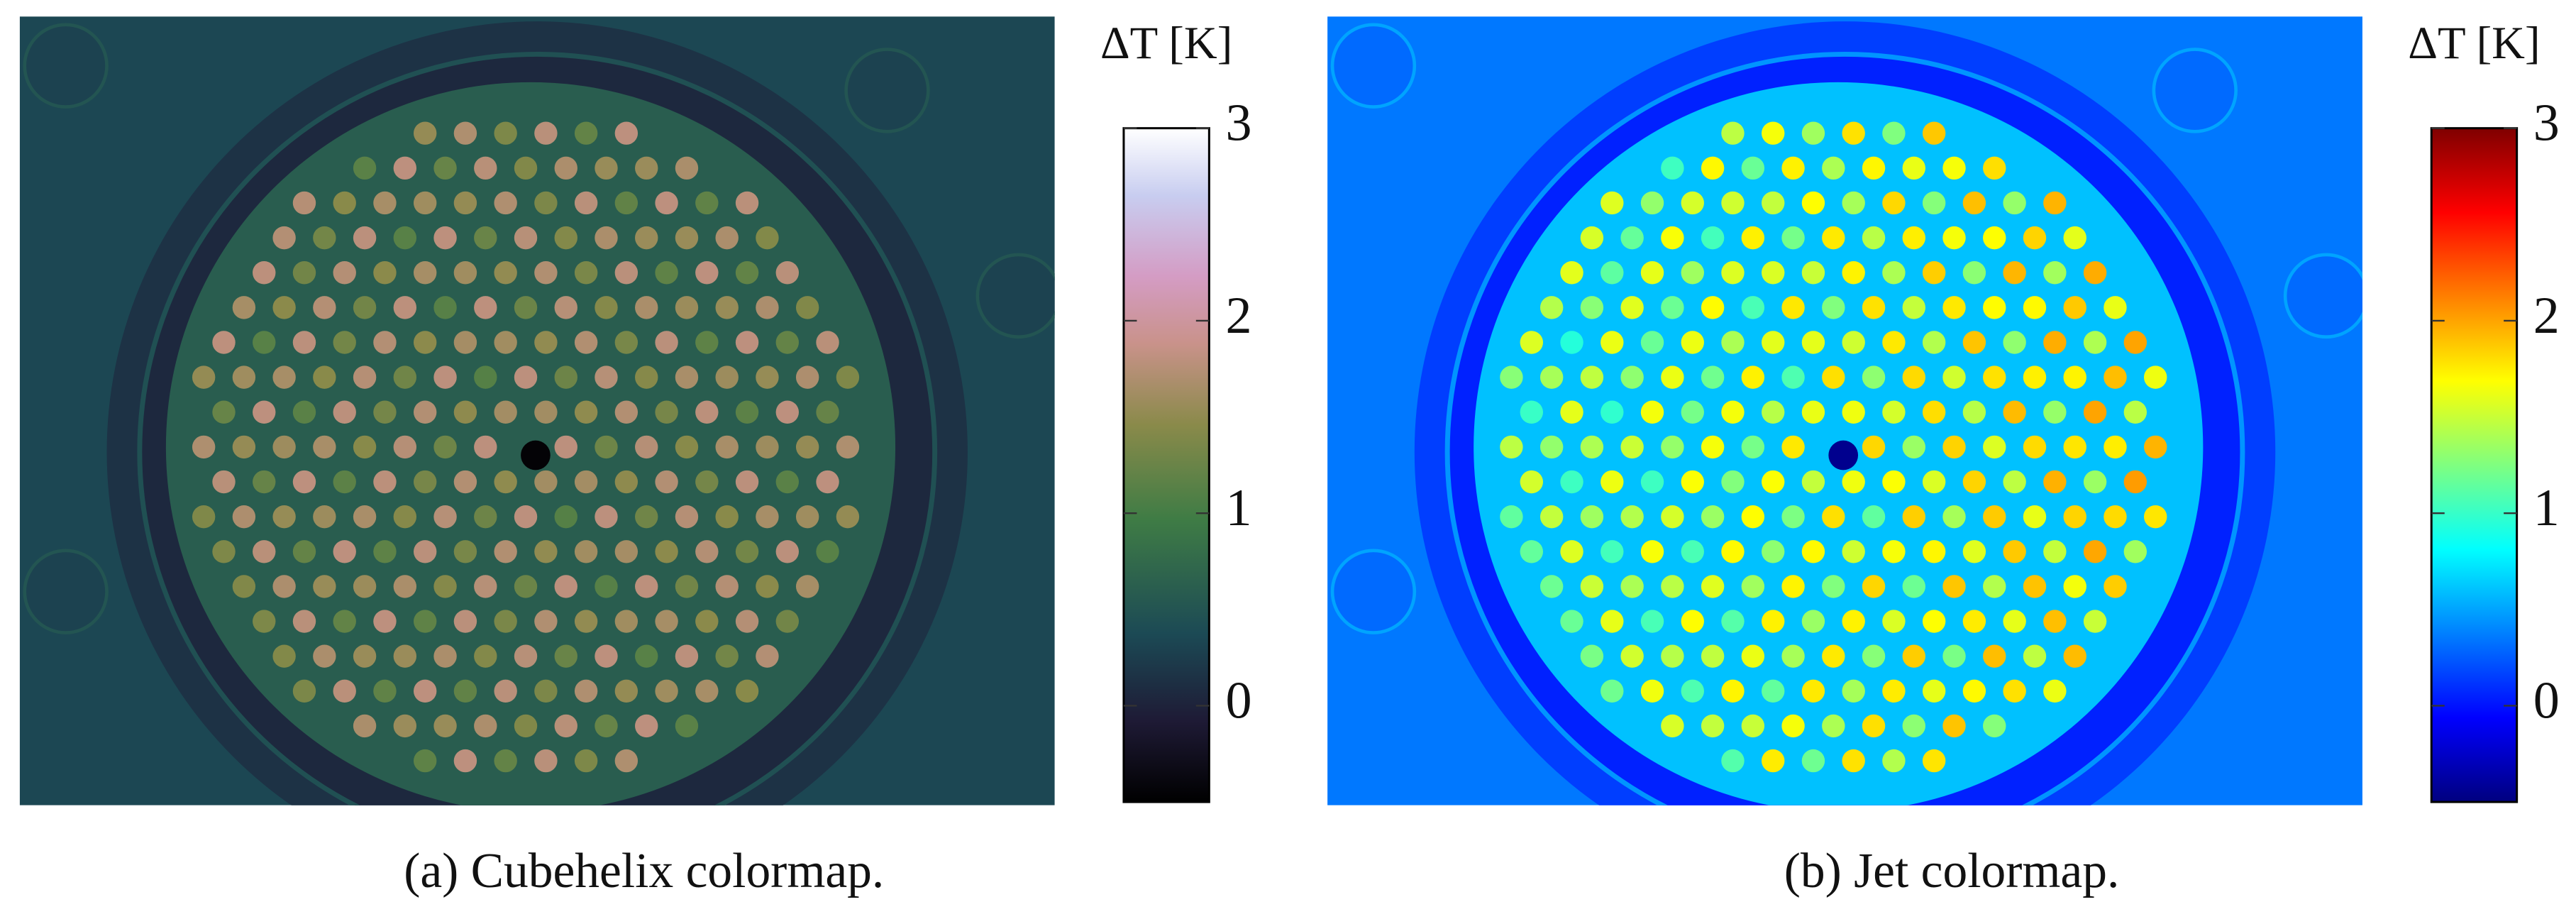 This screenshot has width=2576, height=919. What do you see at coordinates (66, 66) in the screenshot?
I see `bolt-hole` at bounding box center [66, 66].